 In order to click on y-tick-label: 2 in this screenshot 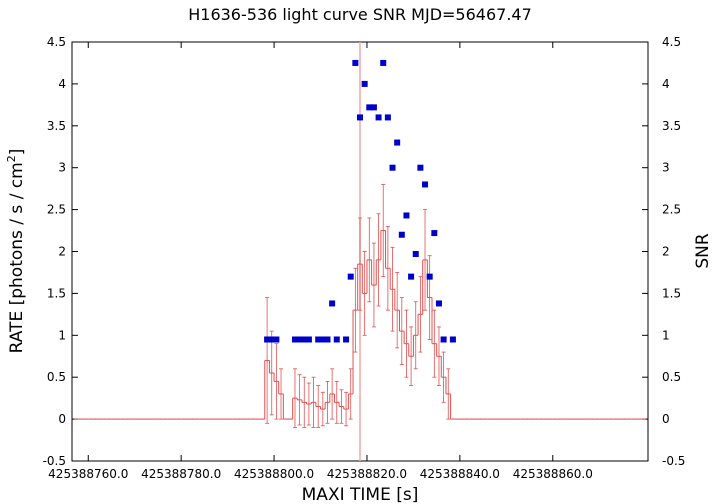, I will do `click(62, 252)`.